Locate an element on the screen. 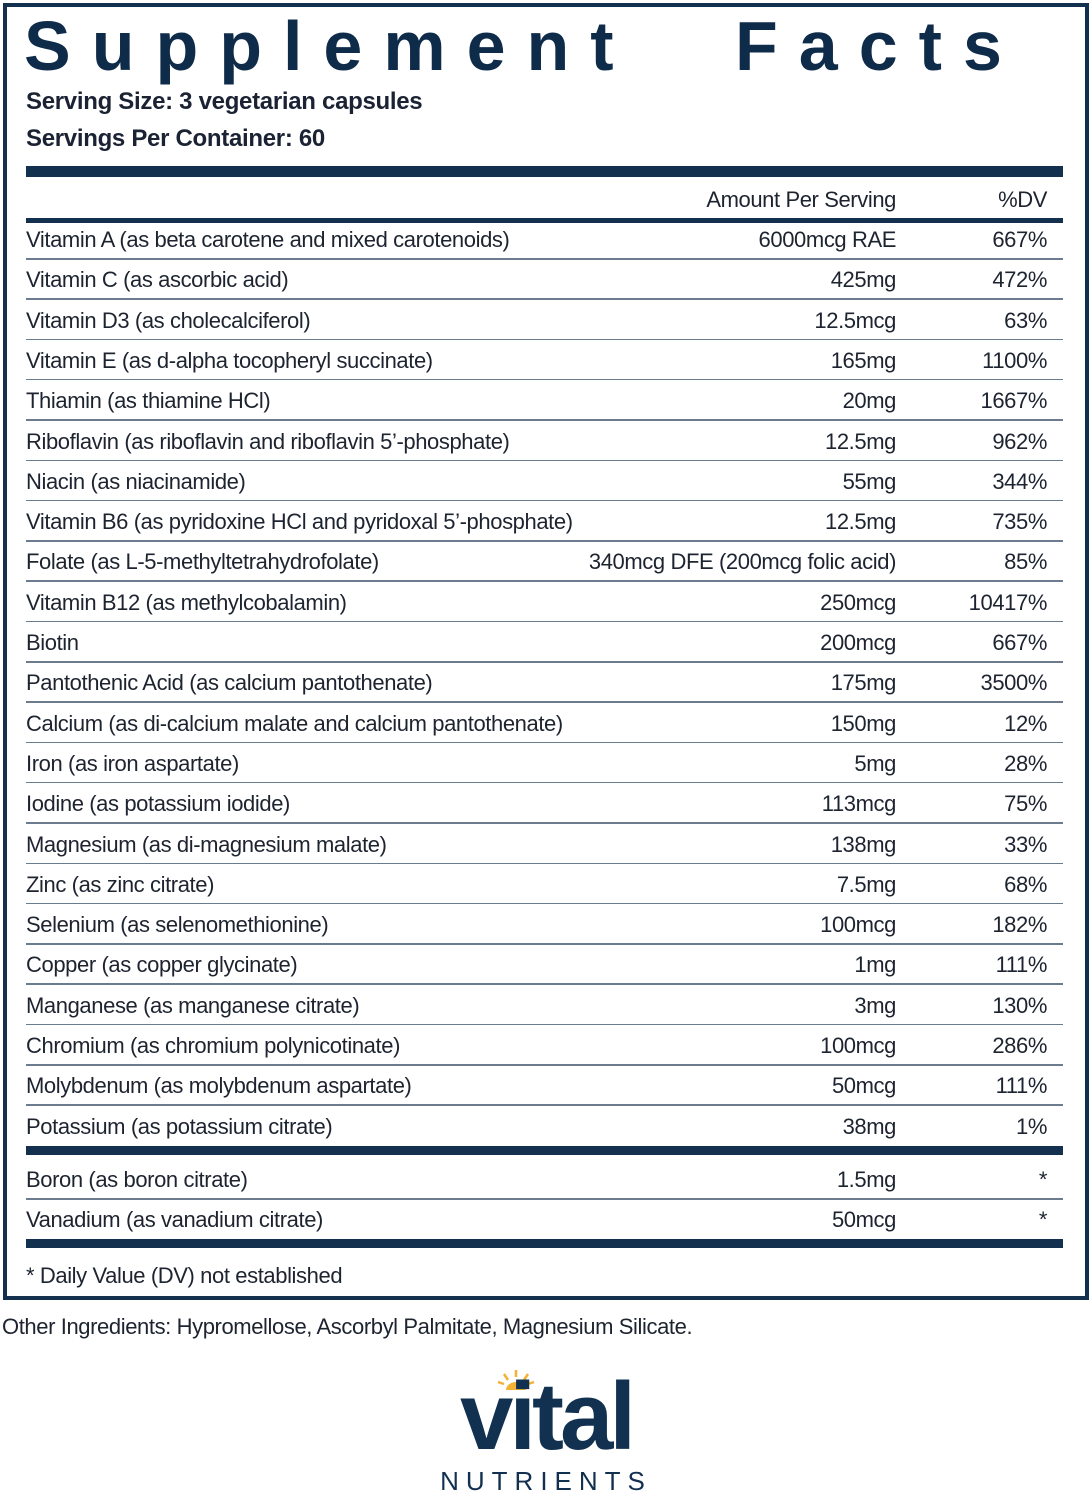 This screenshot has width=1092, height=1500. nutrient-dv: 344% is located at coordinates (1019, 481).